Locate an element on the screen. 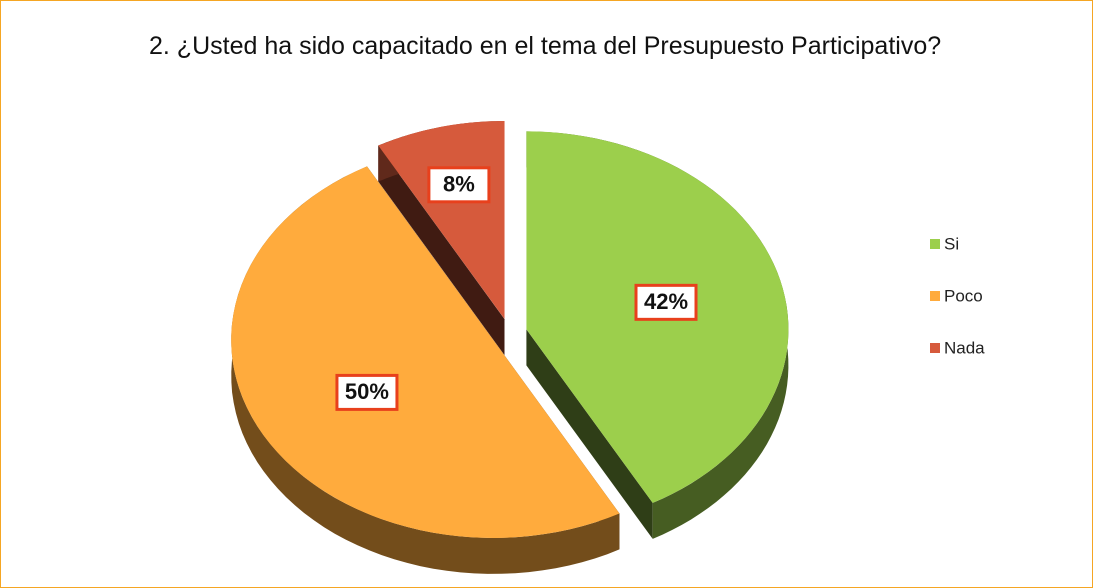 This screenshot has width=1093, height=588. legend-label: Poco is located at coordinates (963, 295).